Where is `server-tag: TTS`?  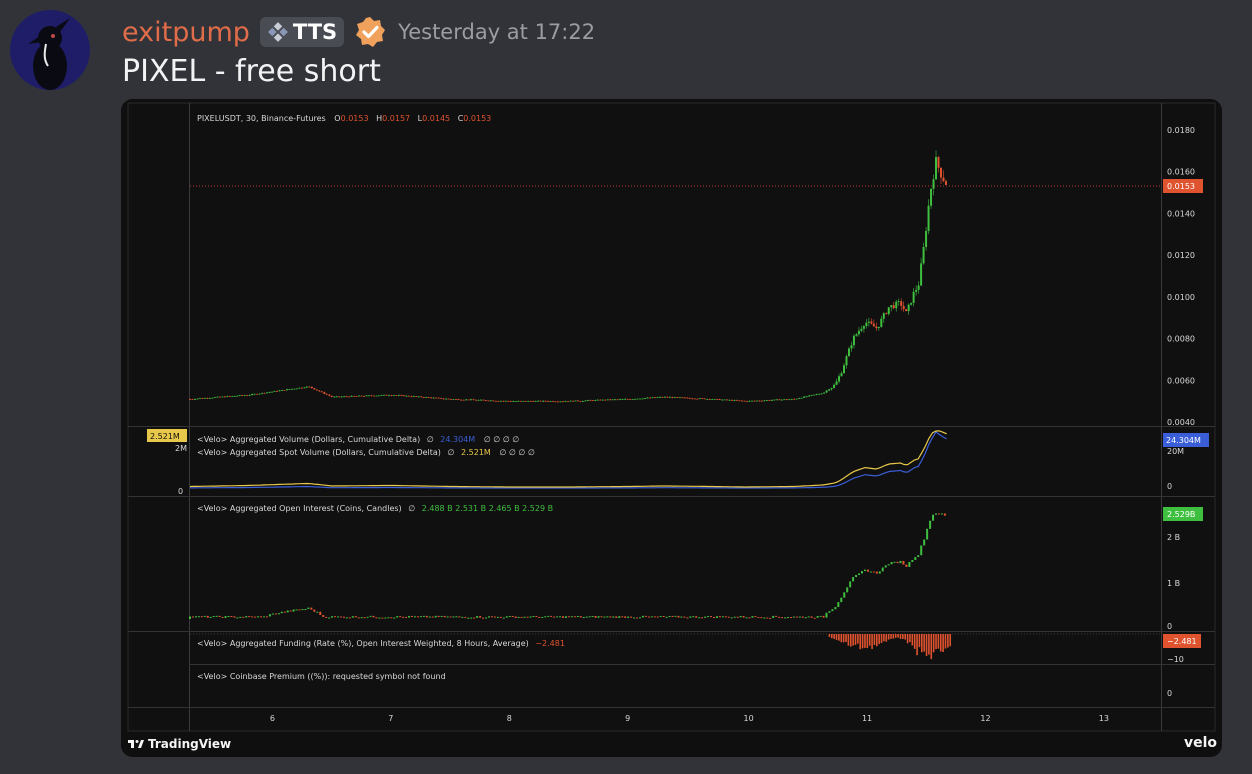 server-tag: TTS is located at coordinates (302, 32).